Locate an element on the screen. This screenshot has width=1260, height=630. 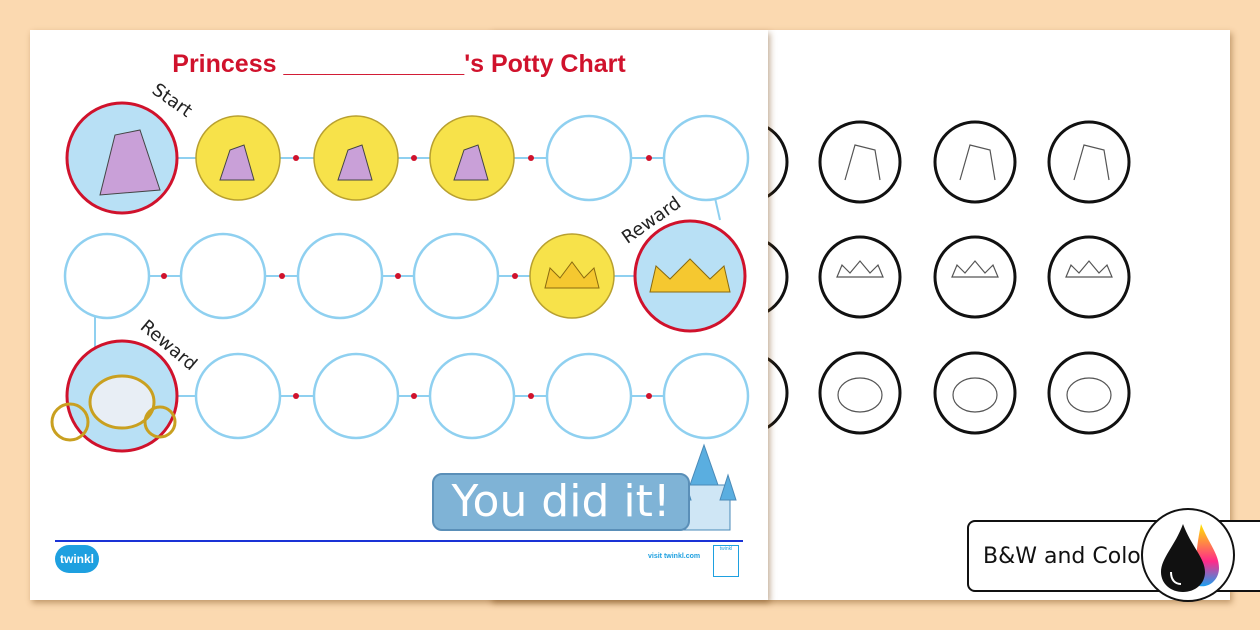
chart-title: Princess _____________'s Potty Chart is located at coordinates (399, 64).